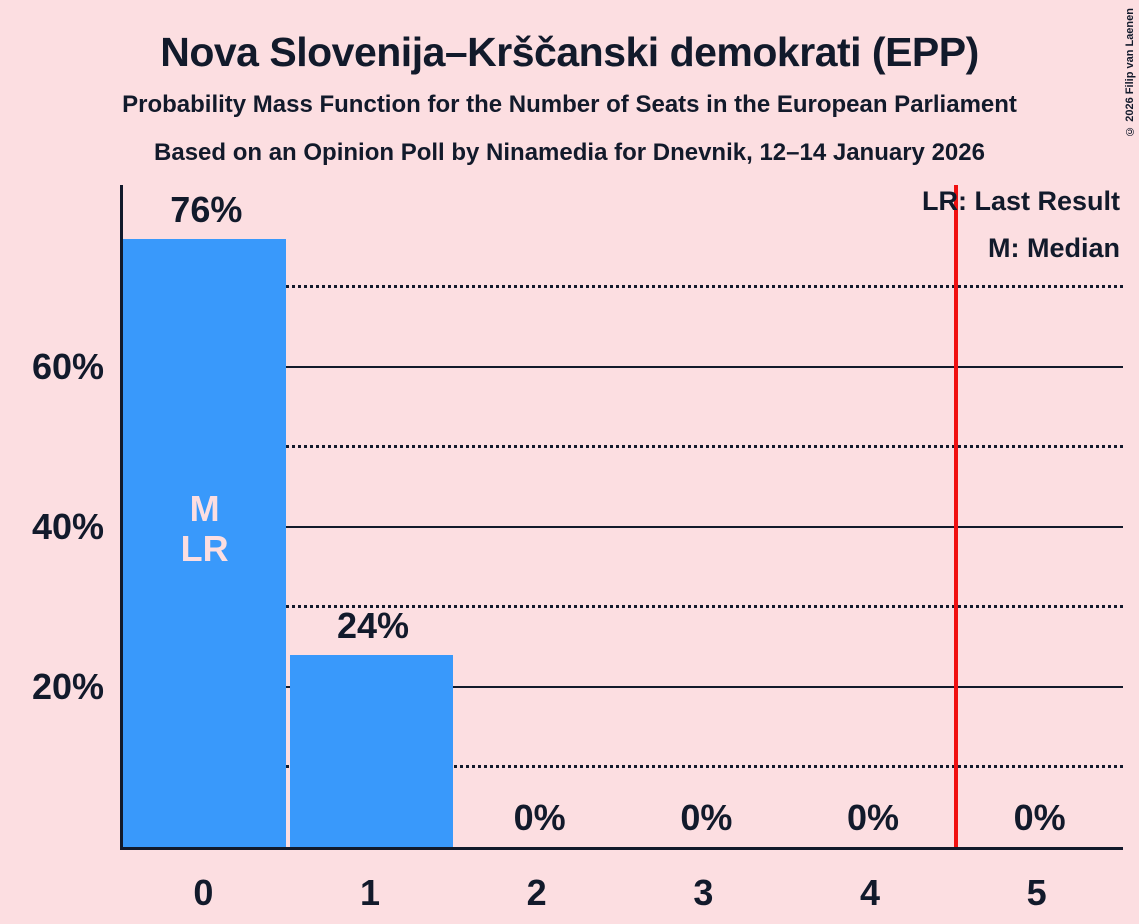 The width and height of the screenshot is (1139, 924). I want to click on gridline-solid-40pct, so click(623, 527).